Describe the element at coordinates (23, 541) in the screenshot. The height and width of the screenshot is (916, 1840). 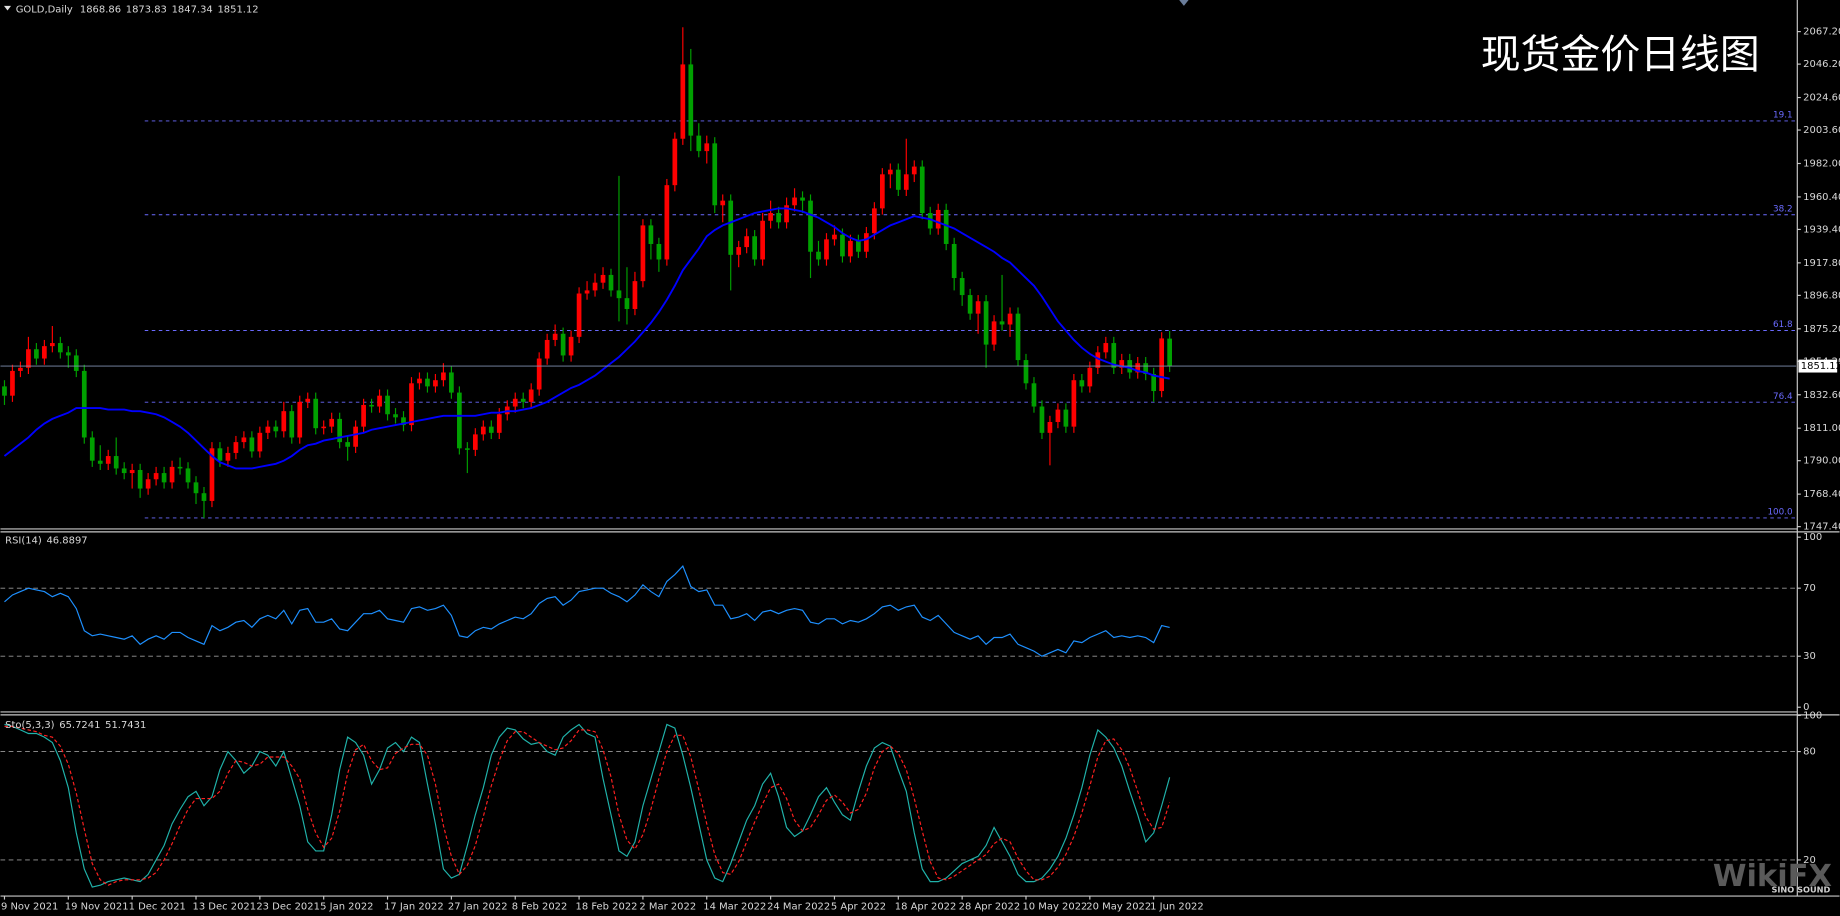
I see `rsi-title: RSI(14)` at that location.